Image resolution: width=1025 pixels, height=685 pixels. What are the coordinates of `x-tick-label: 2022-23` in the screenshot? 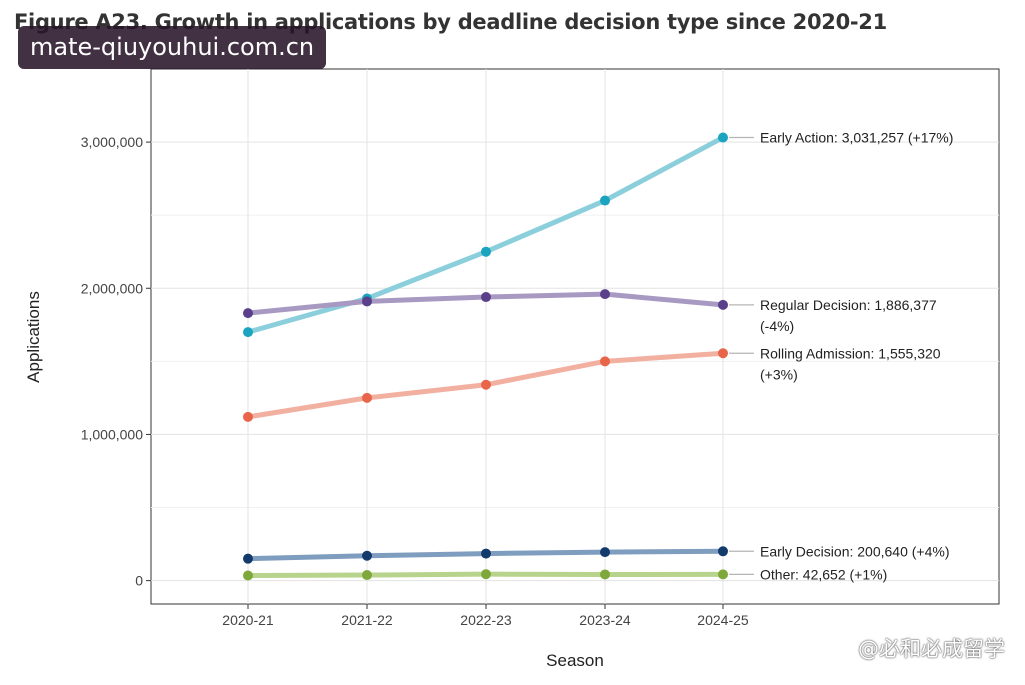 It's located at (486, 620).